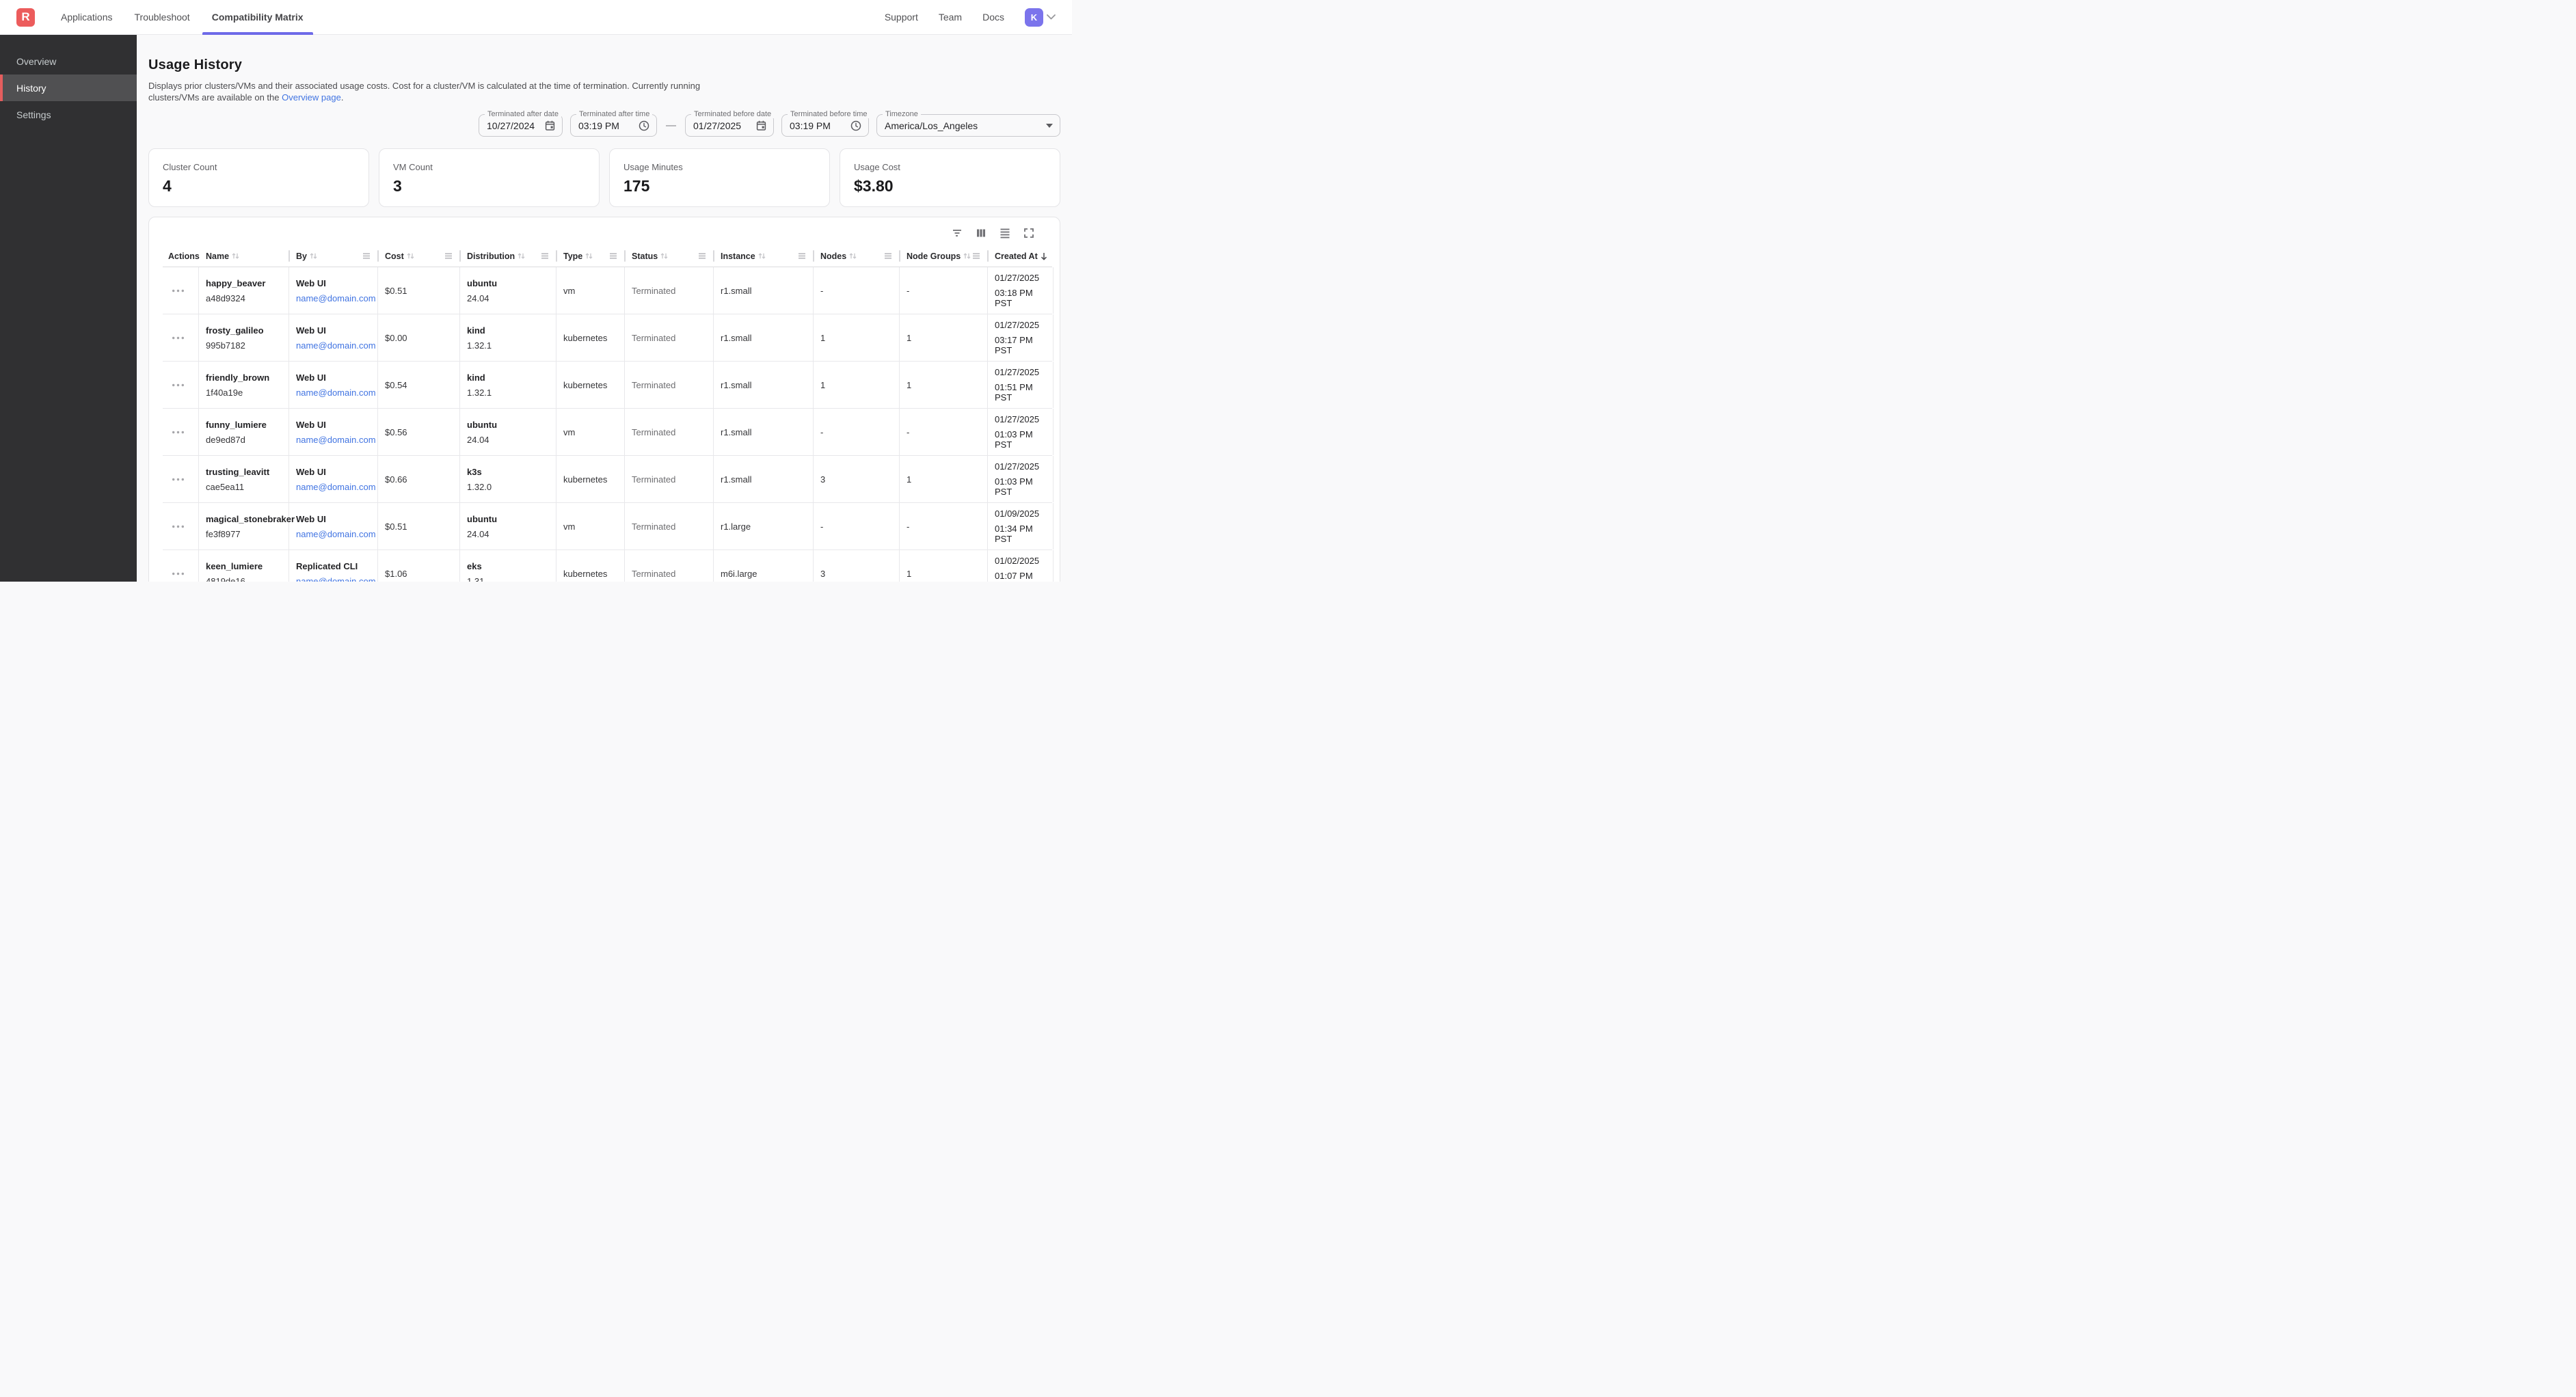 This screenshot has height=1397, width=2576. Describe the element at coordinates (1049, 125) in the screenshot. I see `caret-down-icon` at that location.